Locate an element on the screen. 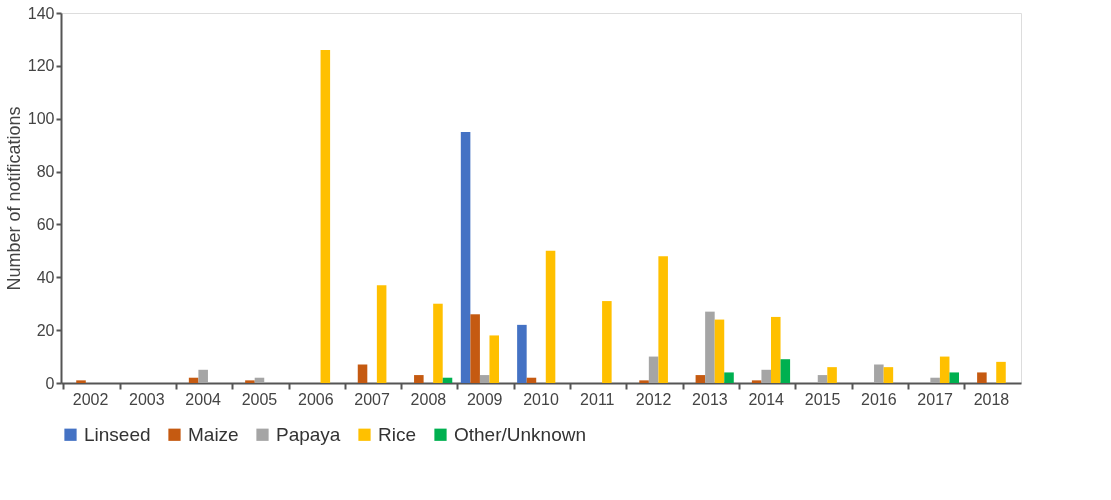 This screenshot has width=1111, height=500. legend-label: Maize is located at coordinates (213, 434).